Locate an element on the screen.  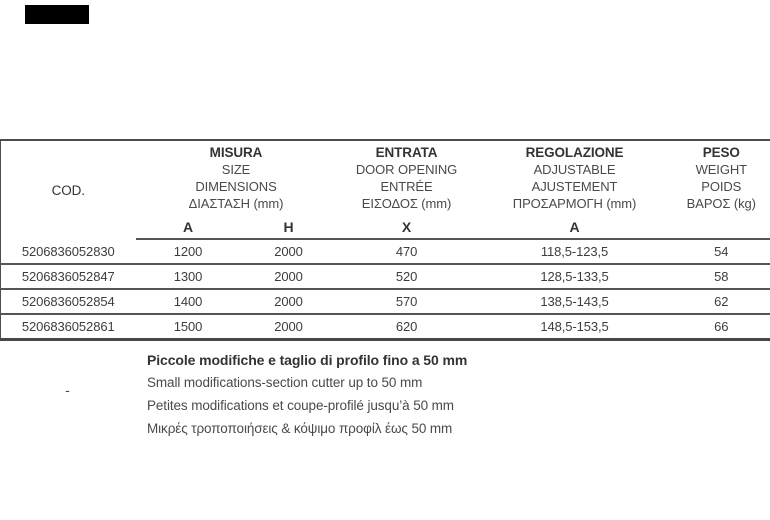
column-header-peso: PESO WEIGHT POIDS ΒΑΡΟΣ (kg) is located at coordinates (721, 177).